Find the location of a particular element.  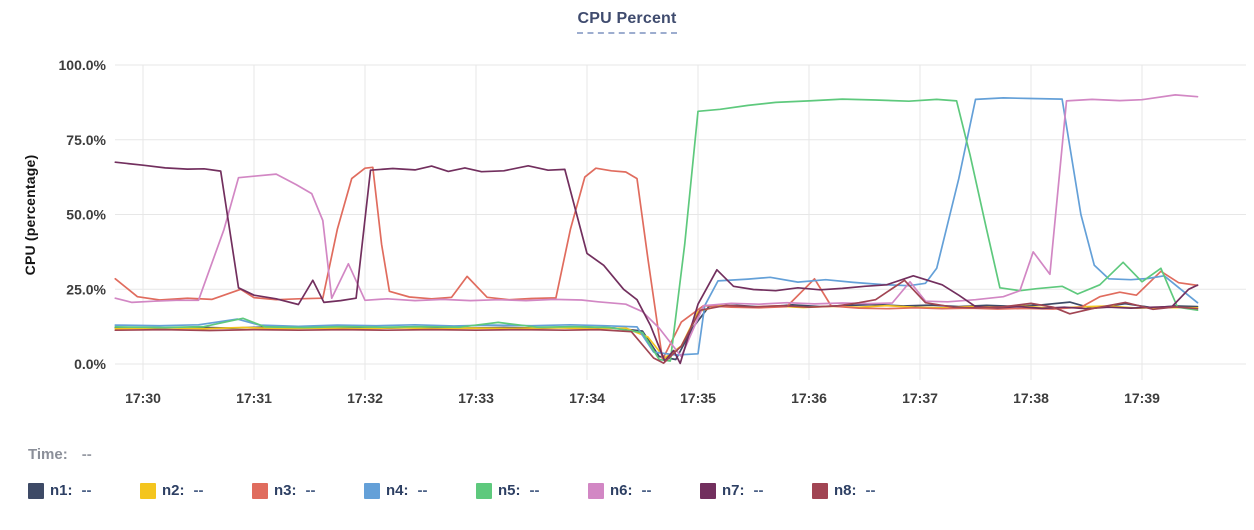

legend-item-n1: n1: -- is located at coordinates (84, 490).